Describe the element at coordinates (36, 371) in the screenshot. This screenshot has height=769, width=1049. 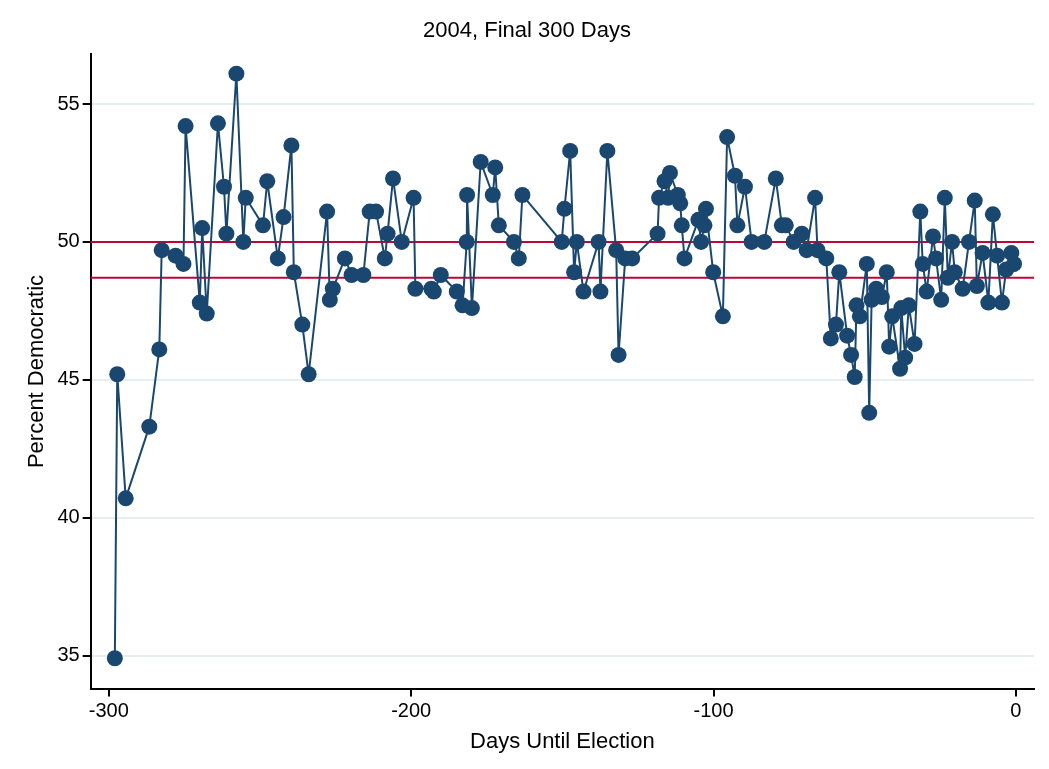
I see `y-axis-title: Percent Democratic` at that location.